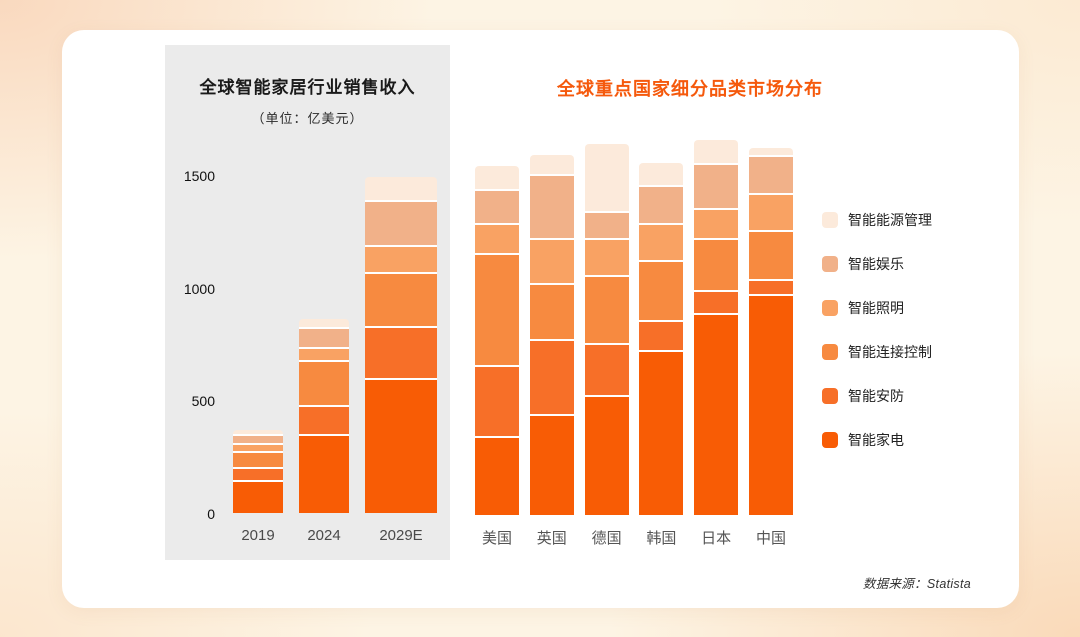 The image size is (1080, 637). Describe the element at coordinates (890, 352) in the screenshot. I see `legend-label: 智能连接控制` at that location.